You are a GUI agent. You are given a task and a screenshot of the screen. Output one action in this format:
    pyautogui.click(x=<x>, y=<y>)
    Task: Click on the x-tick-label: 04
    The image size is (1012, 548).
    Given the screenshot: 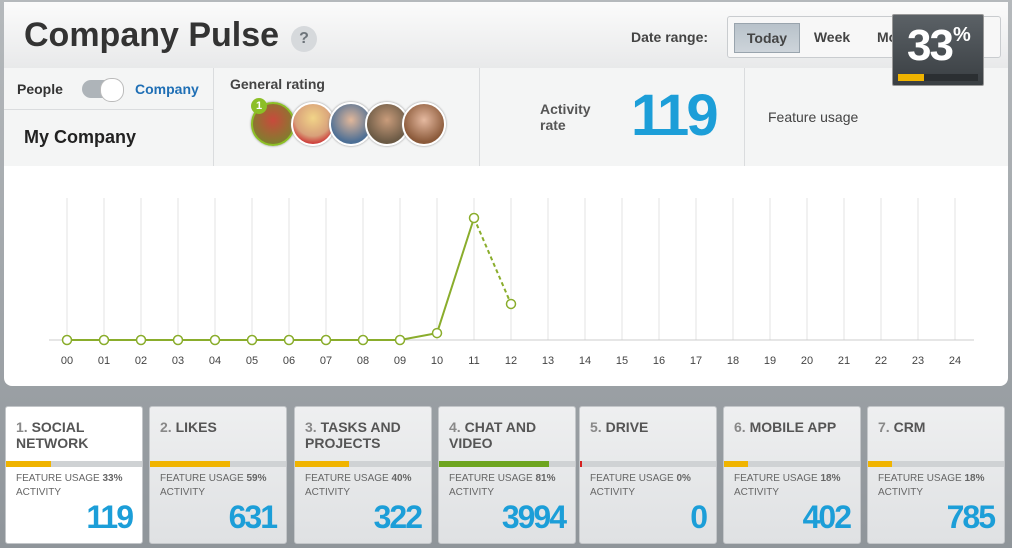 What is the action you would take?
    pyautogui.click(x=215, y=361)
    